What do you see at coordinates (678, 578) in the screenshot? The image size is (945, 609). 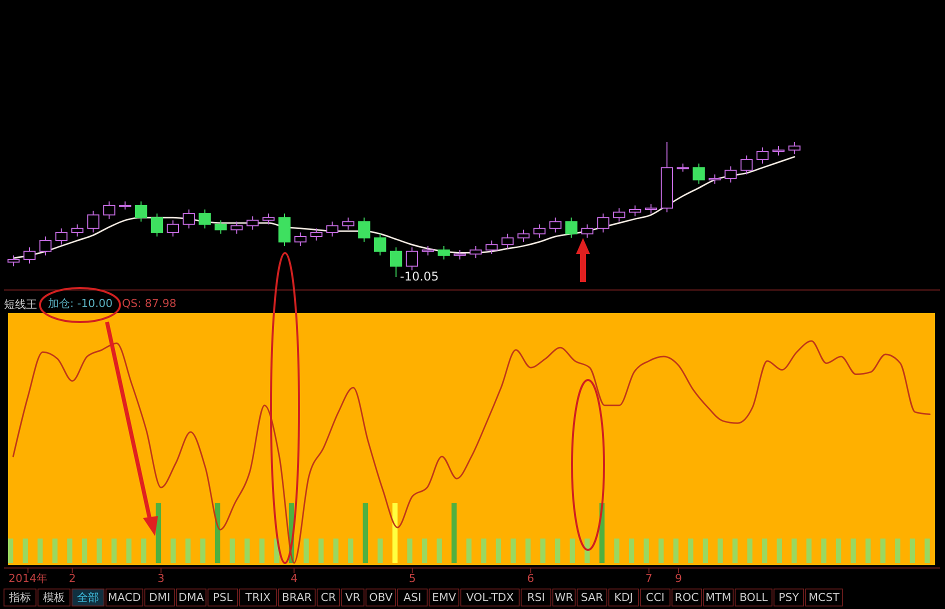 I see `x-tick-label: 9` at bounding box center [678, 578].